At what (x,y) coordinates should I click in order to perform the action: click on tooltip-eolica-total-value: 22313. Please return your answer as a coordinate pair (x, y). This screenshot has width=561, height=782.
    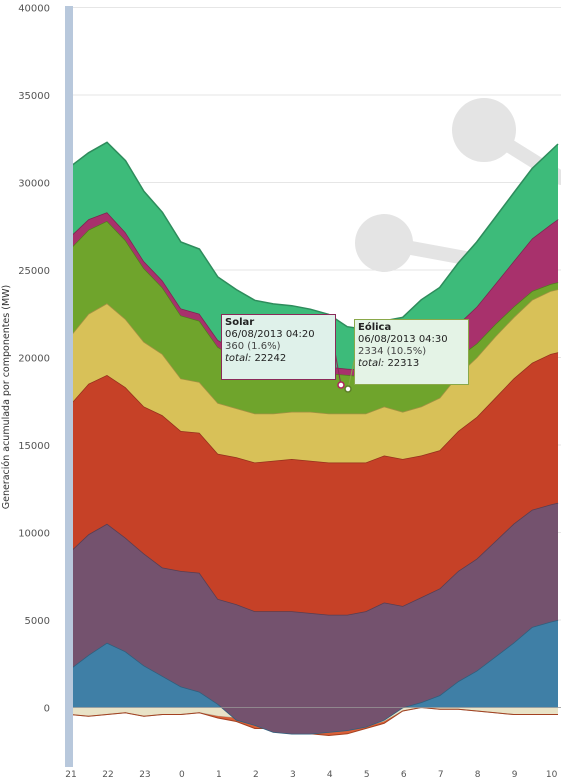
    Looking at the image, I should click on (403, 363).